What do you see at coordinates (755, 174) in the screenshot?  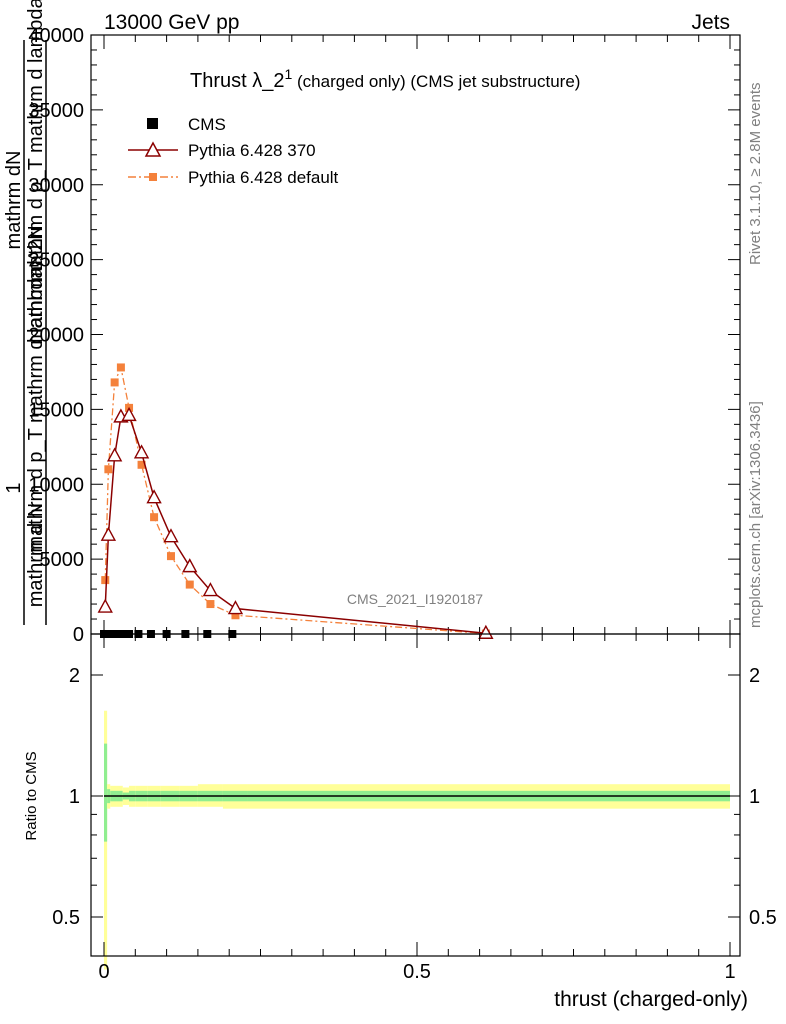 I see `rivet-label: Rivet 3.1.10, ≥ 2.8M events` at bounding box center [755, 174].